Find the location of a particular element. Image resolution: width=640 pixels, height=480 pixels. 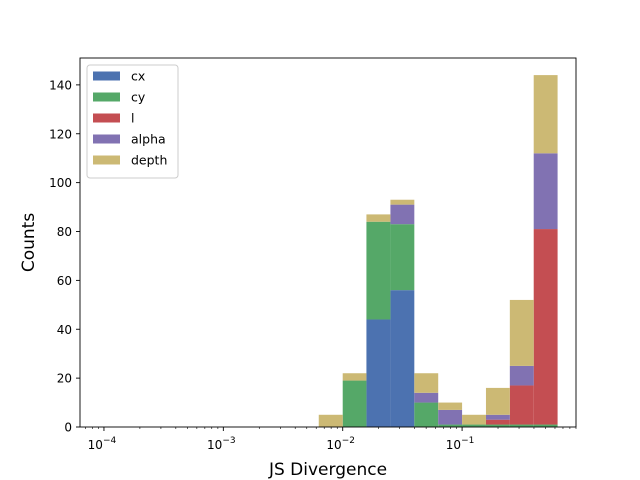

legend-swatch-cy is located at coordinates (106, 97).